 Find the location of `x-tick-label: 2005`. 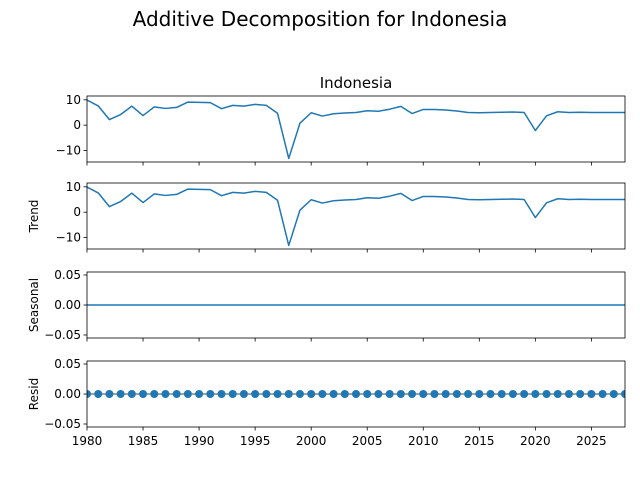

x-tick-label: 2005 is located at coordinates (367, 441).